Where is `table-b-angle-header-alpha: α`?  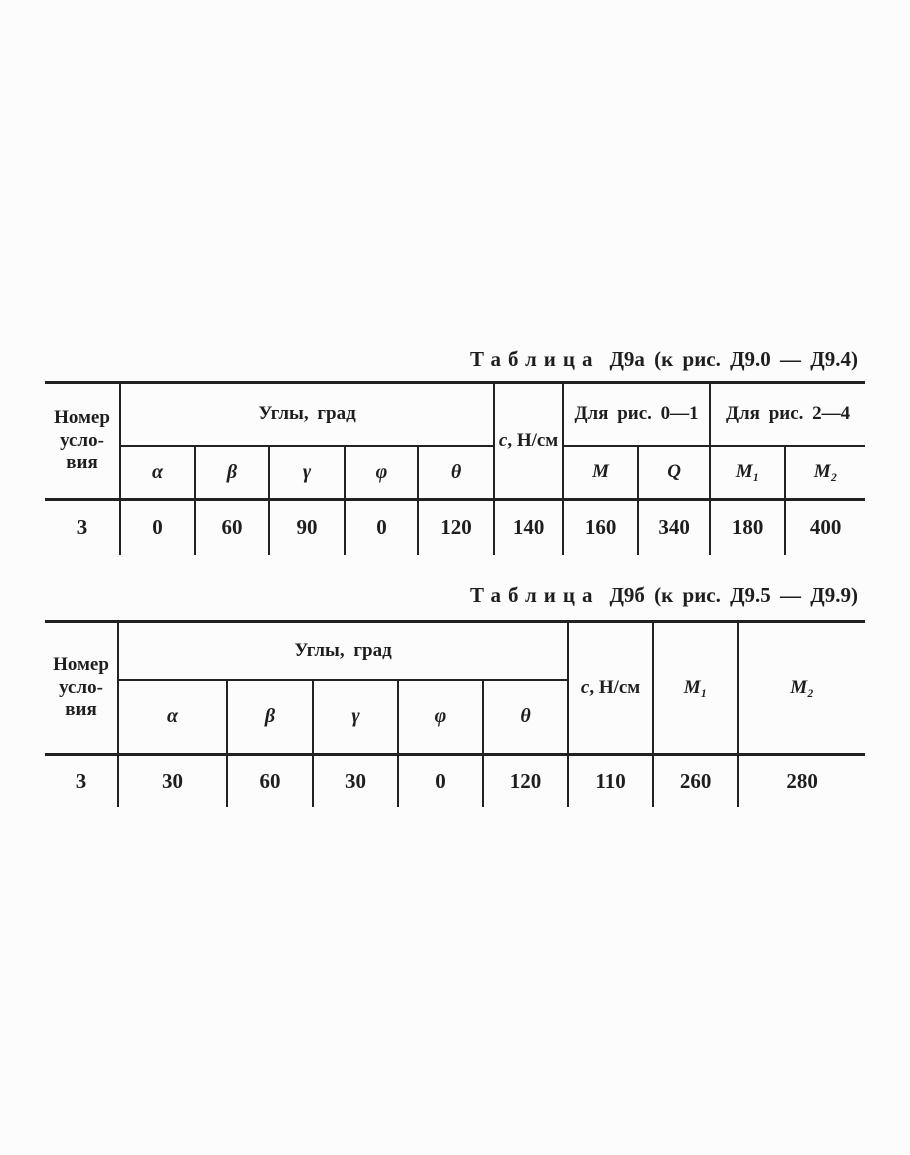 table-b-angle-header-alpha: α is located at coordinates (172, 717).